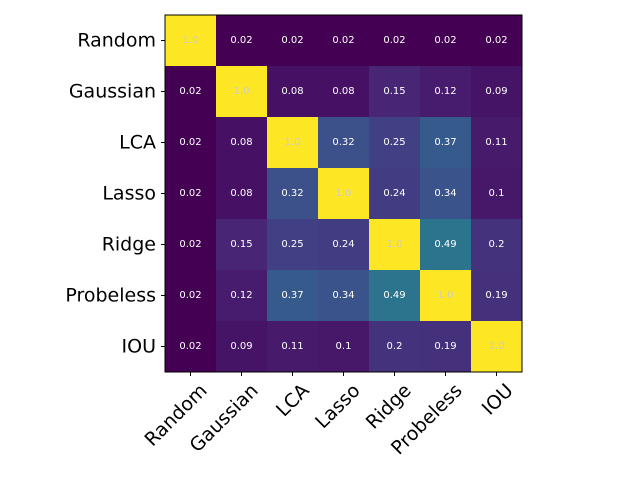 The width and height of the screenshot is (640, 480). Describe the element at coordinates (129, 194) in the screenshot. I see `y-tick-label: Lasso` at that location.